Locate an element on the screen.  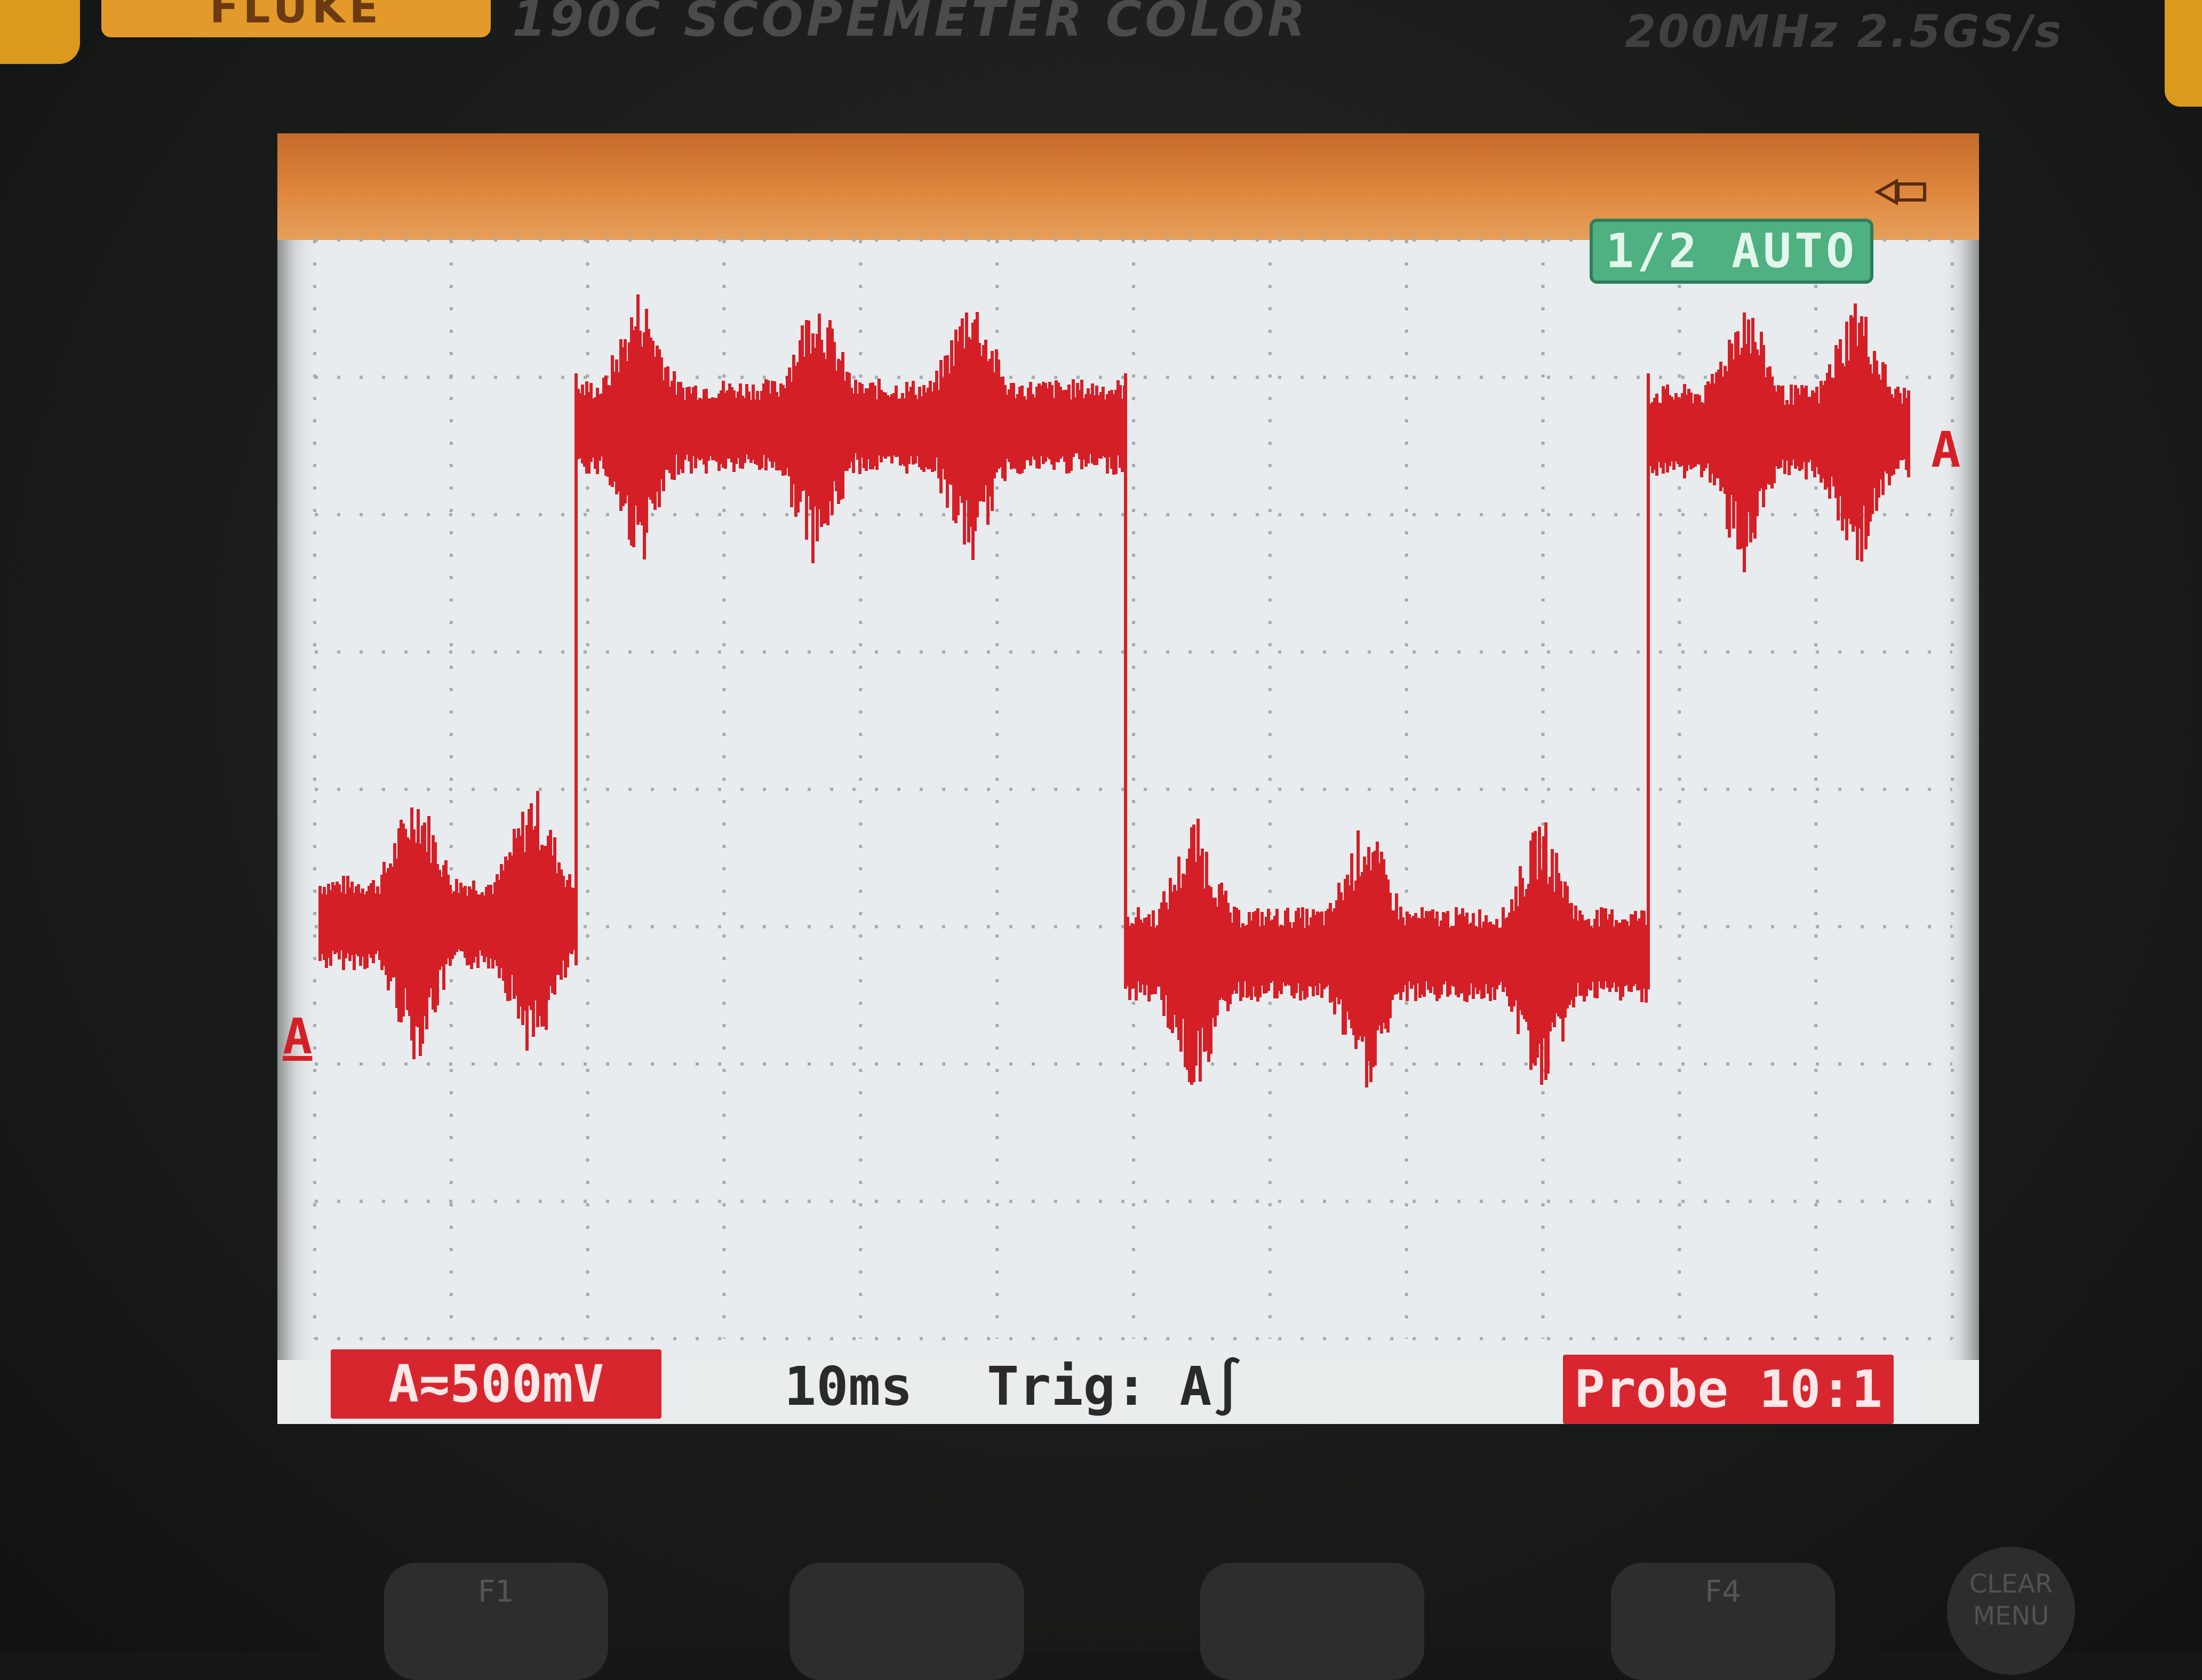
clear-menu-label: CLEAR MENU is located at coordinates (2011, 1600).